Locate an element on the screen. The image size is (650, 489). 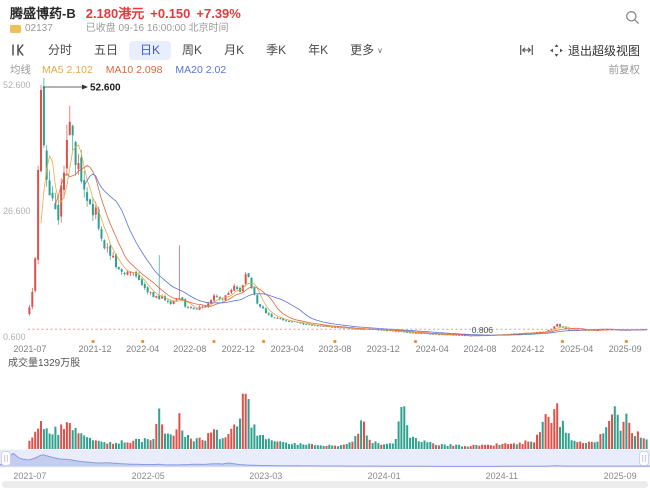
svg-text: 2023-04 is located at coordinates (287, 349).